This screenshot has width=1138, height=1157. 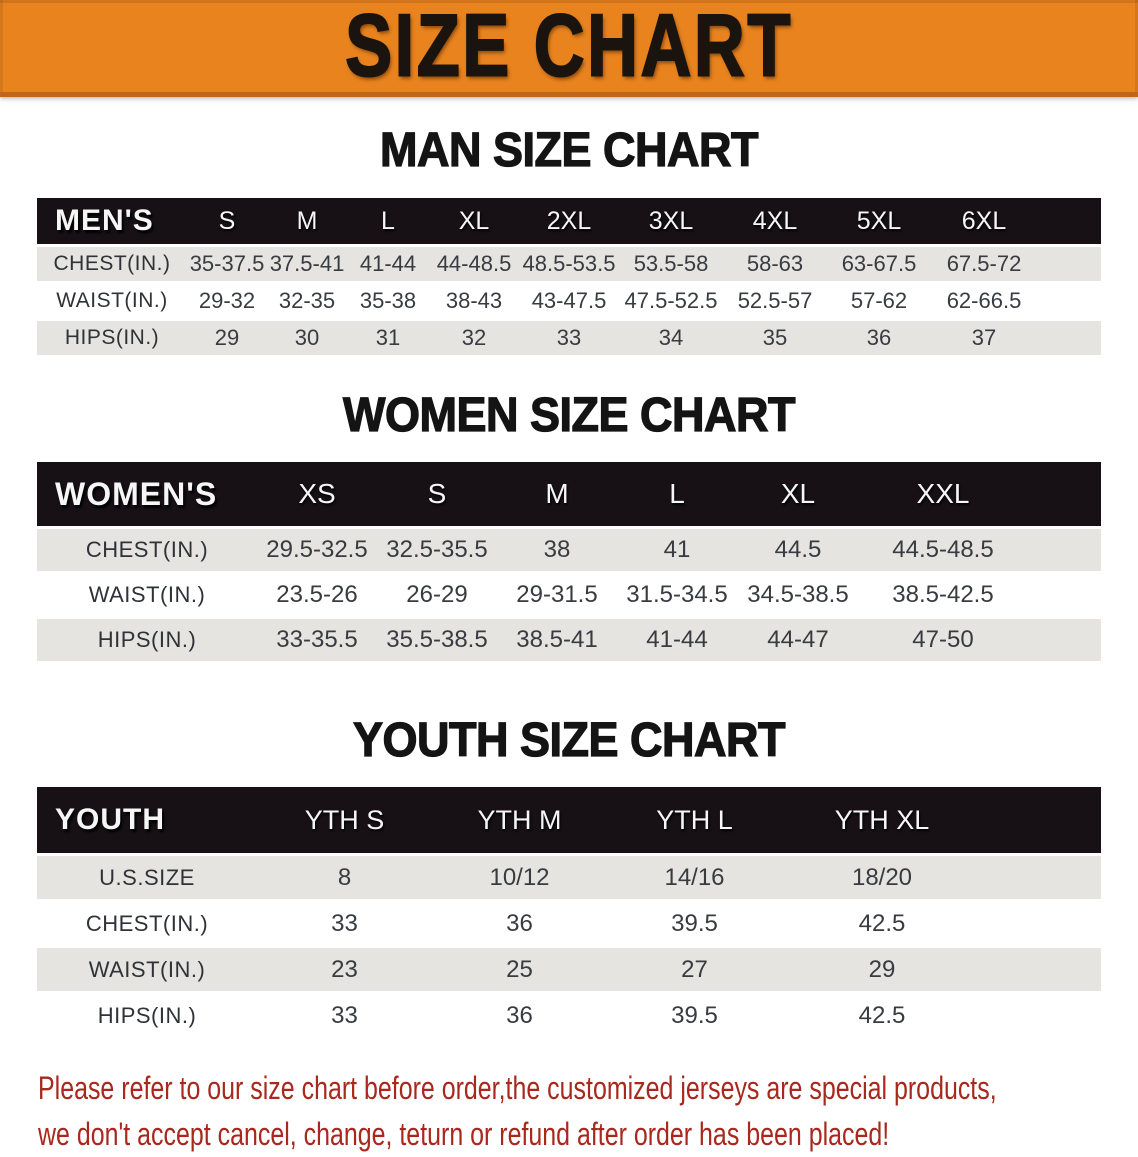 I want to click on size-column-header: S, so click(x=227, y=222).